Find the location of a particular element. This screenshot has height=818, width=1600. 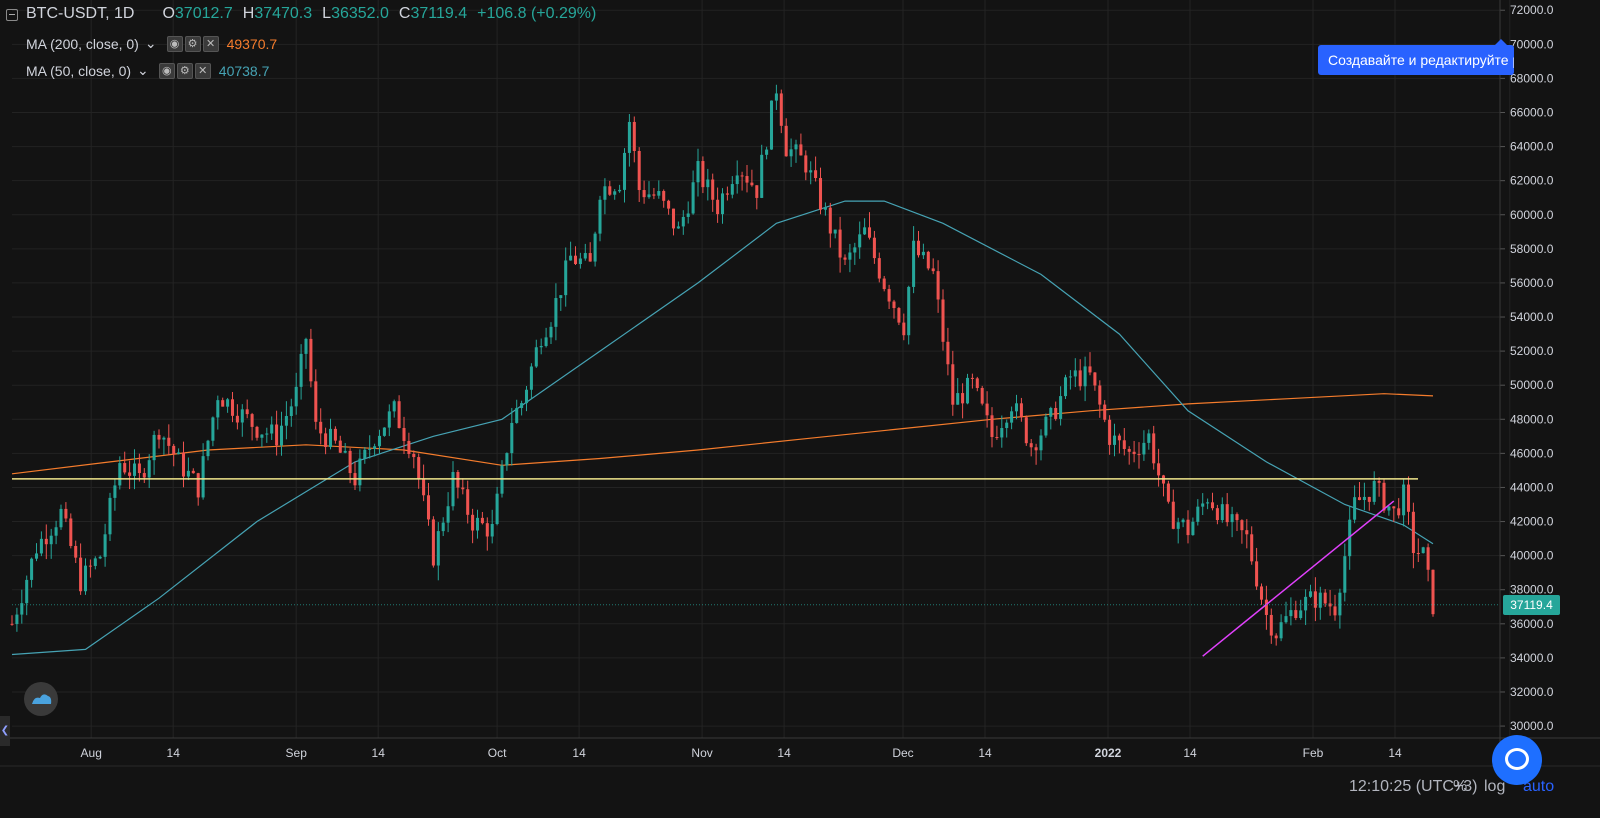

clock-timezone: 12:10:25 (UTC+3) is located at coordinates (1413, 786).